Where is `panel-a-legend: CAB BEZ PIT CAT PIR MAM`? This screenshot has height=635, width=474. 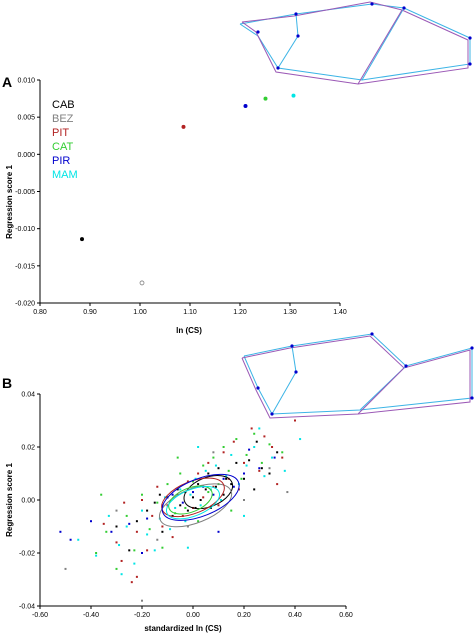
panel-a-legend: CAB BEZ PIT CAT PIR MAM is located at coordinates (65, 140).